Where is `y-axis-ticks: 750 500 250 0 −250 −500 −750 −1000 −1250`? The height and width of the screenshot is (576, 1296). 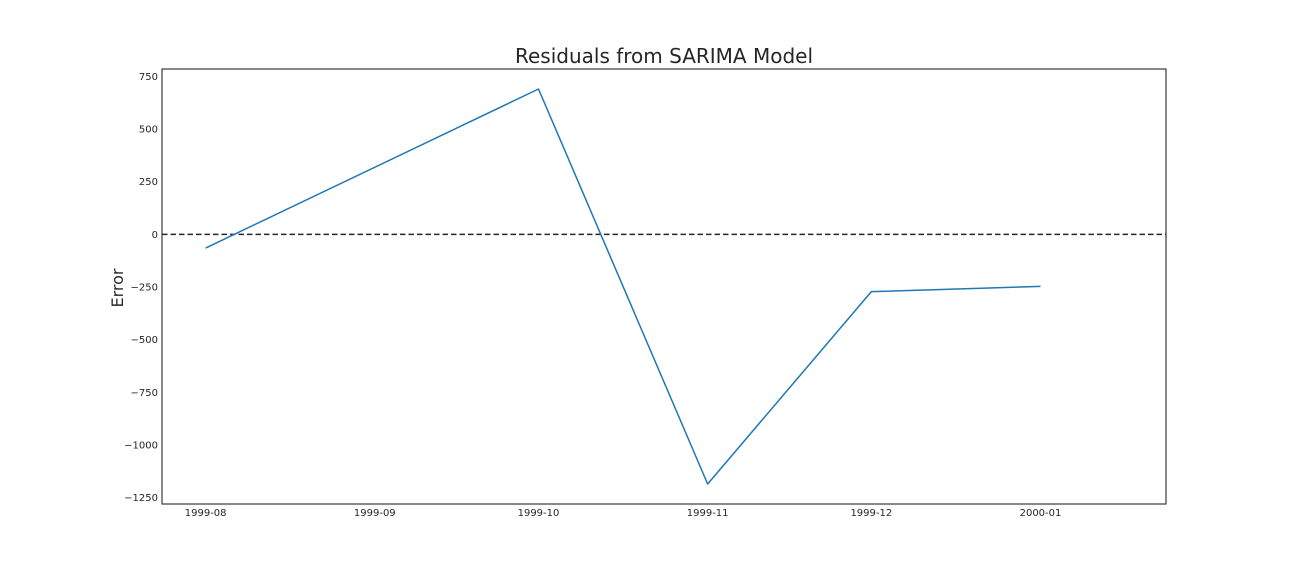
y-axis-ticks: 750 500 250 0 −250 −500 −750 −1000 −1250 is located at coordinates (141, 288).